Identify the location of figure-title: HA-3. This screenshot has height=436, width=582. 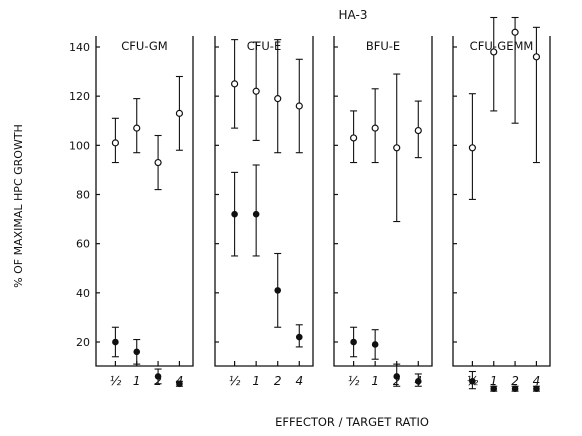
(353, 15).